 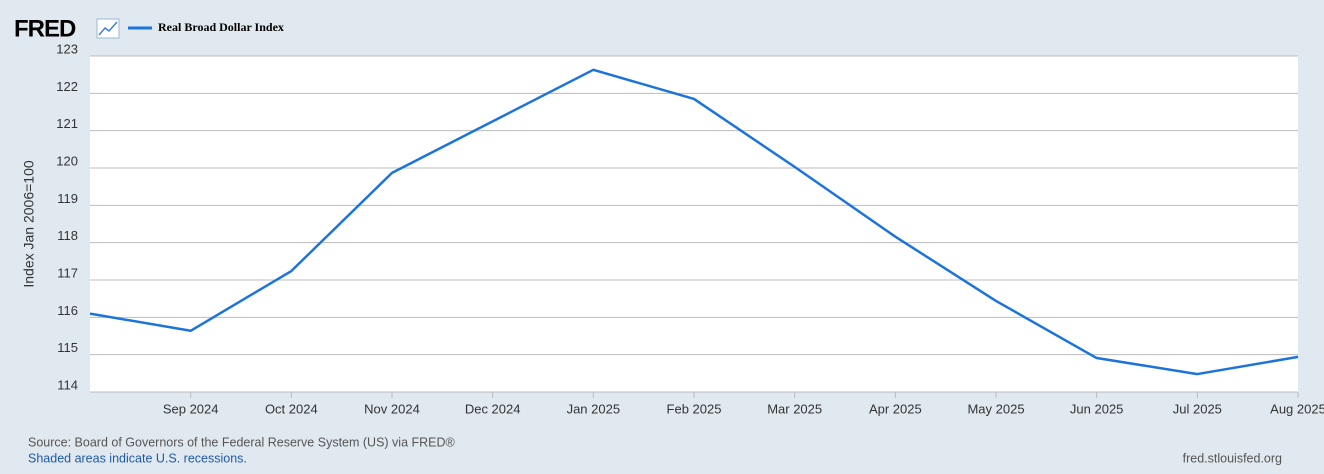 What do you see at coordinates (221, 27) in the screenshot?
I see `legend-label: Real Broad Dollar Index` at bounding box center [221, 27].